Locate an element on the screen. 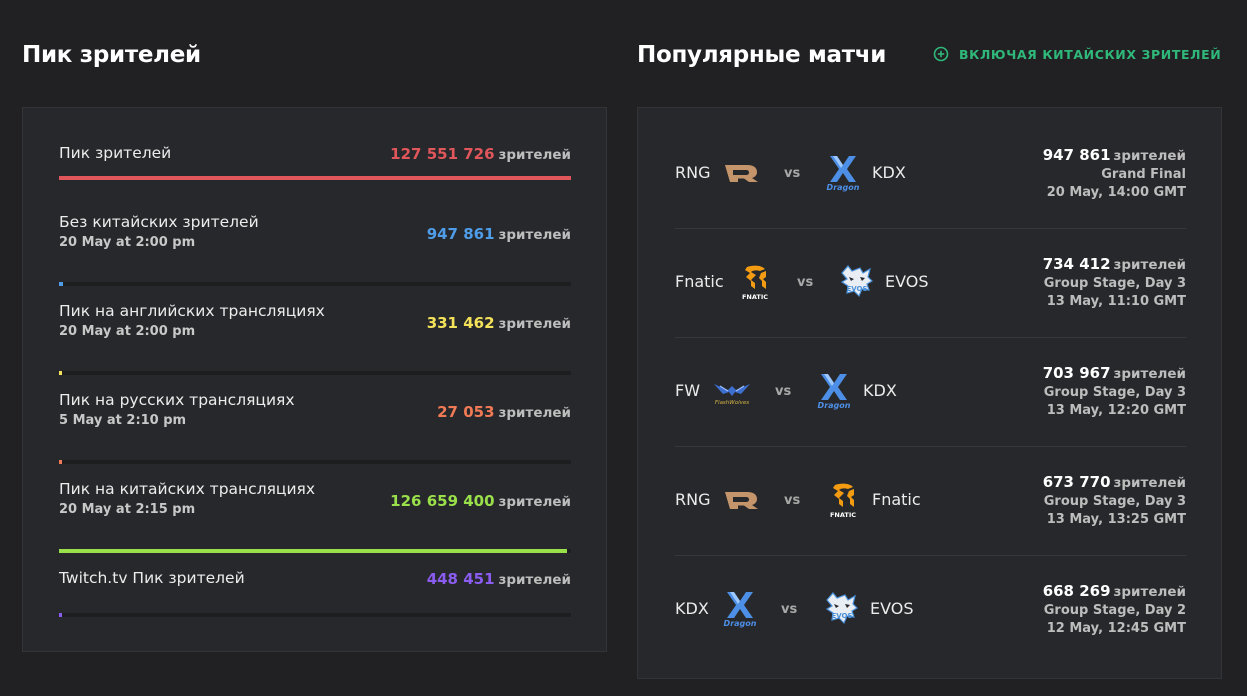 The image size is (1247, 696). team2-name: Fnatic is located at coordinates (896, 499).